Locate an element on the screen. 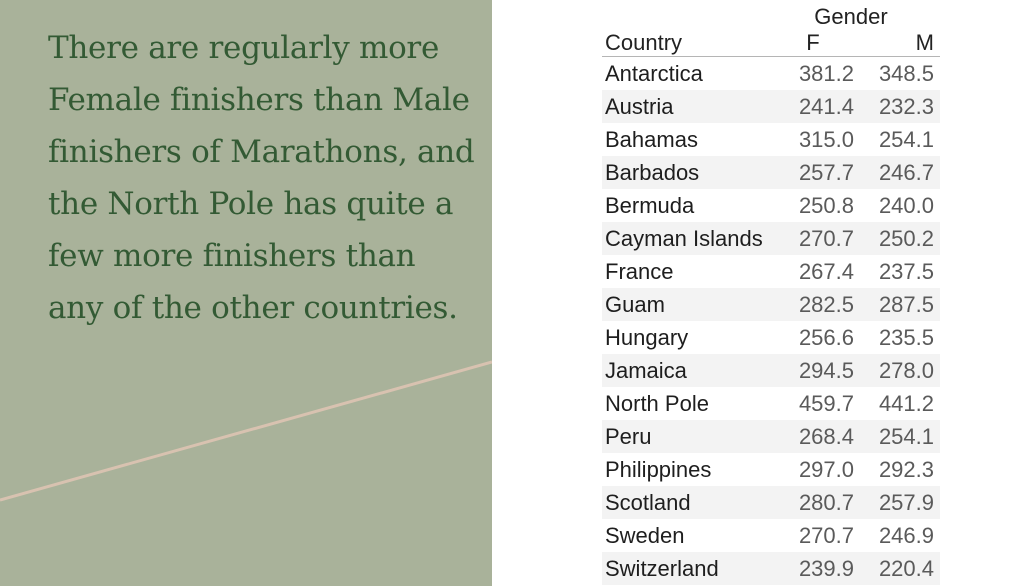 The height and width of the screenshot is (586, 1036). table-row: Hungary 256.6 235.5 is located at coordinates (771, 337).